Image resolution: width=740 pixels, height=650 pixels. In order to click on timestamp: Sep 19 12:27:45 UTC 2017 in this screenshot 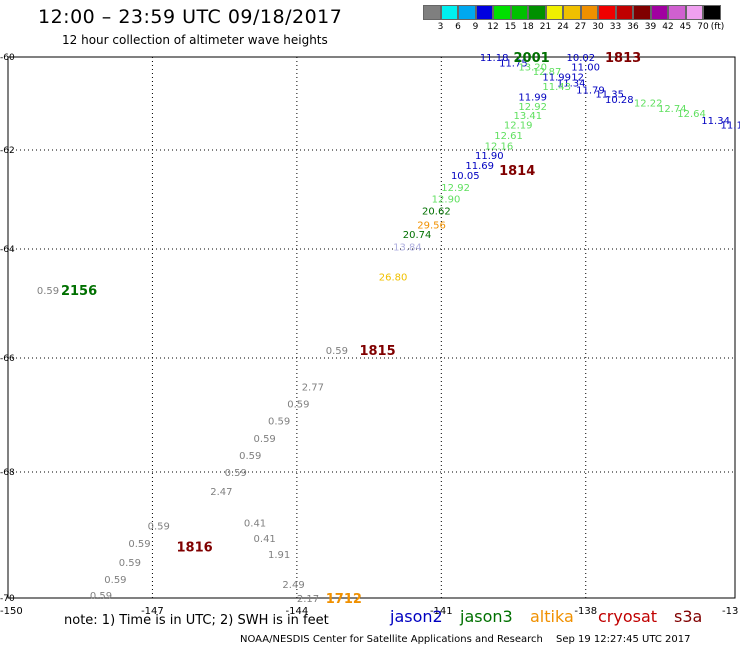, I will do `click(623, 639)`.